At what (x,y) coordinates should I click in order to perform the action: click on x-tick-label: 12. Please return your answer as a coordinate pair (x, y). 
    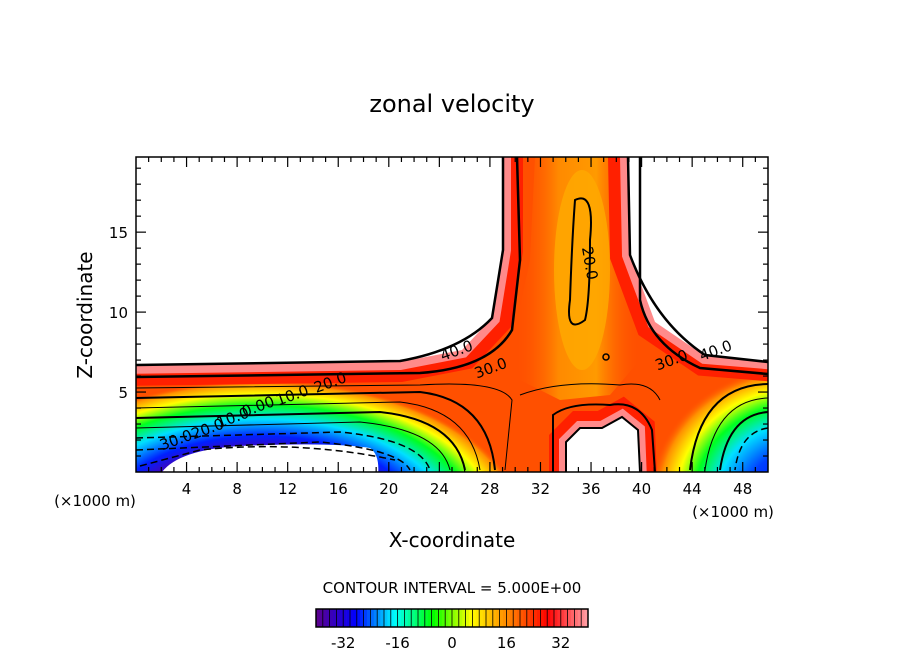
    Looking at the image, I should click on (287, 489).